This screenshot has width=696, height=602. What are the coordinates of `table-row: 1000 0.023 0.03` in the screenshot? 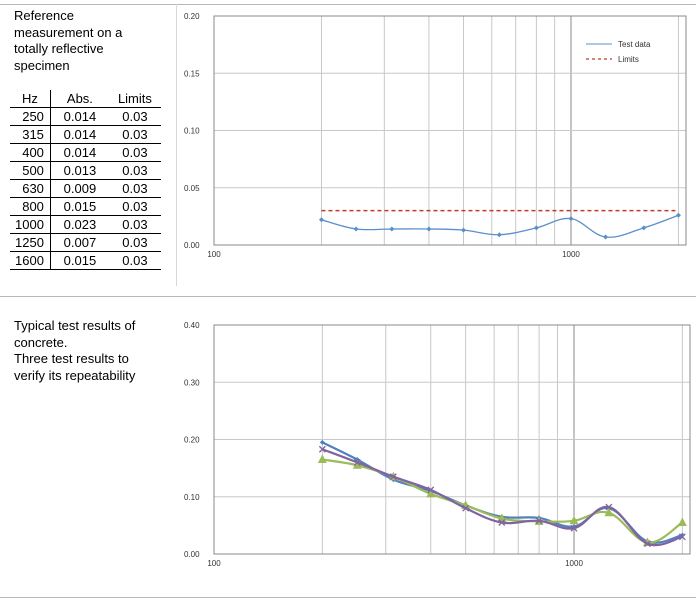 It's located at (85, 224).